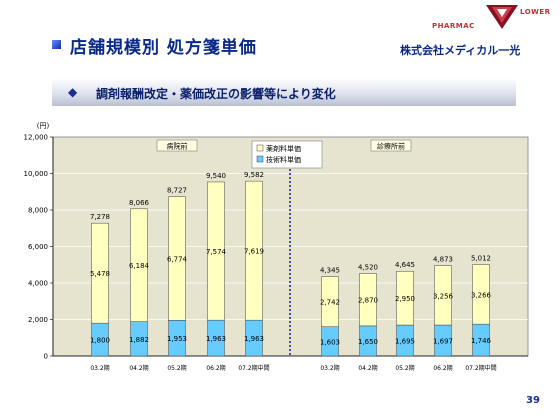 The width and height of the screenshot is (560, 420). Describe the element at coordinates (535, 12) in the screenshot. I see `logo-text-lower: LOWER` at that location.